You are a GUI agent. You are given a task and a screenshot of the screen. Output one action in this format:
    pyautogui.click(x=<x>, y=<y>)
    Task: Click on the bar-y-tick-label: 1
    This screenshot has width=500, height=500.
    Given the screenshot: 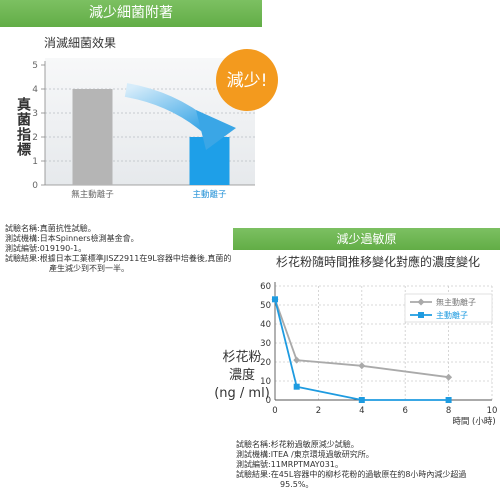 What is the action you would take?
    pyautogui.click(x=35, y=162)
    